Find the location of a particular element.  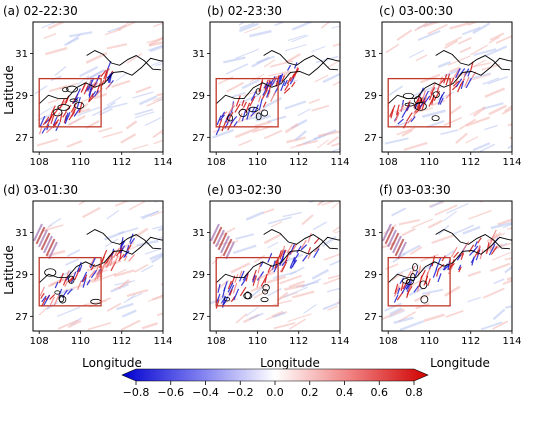

y-tick-label: 27 is located at coordinates (370, 138).